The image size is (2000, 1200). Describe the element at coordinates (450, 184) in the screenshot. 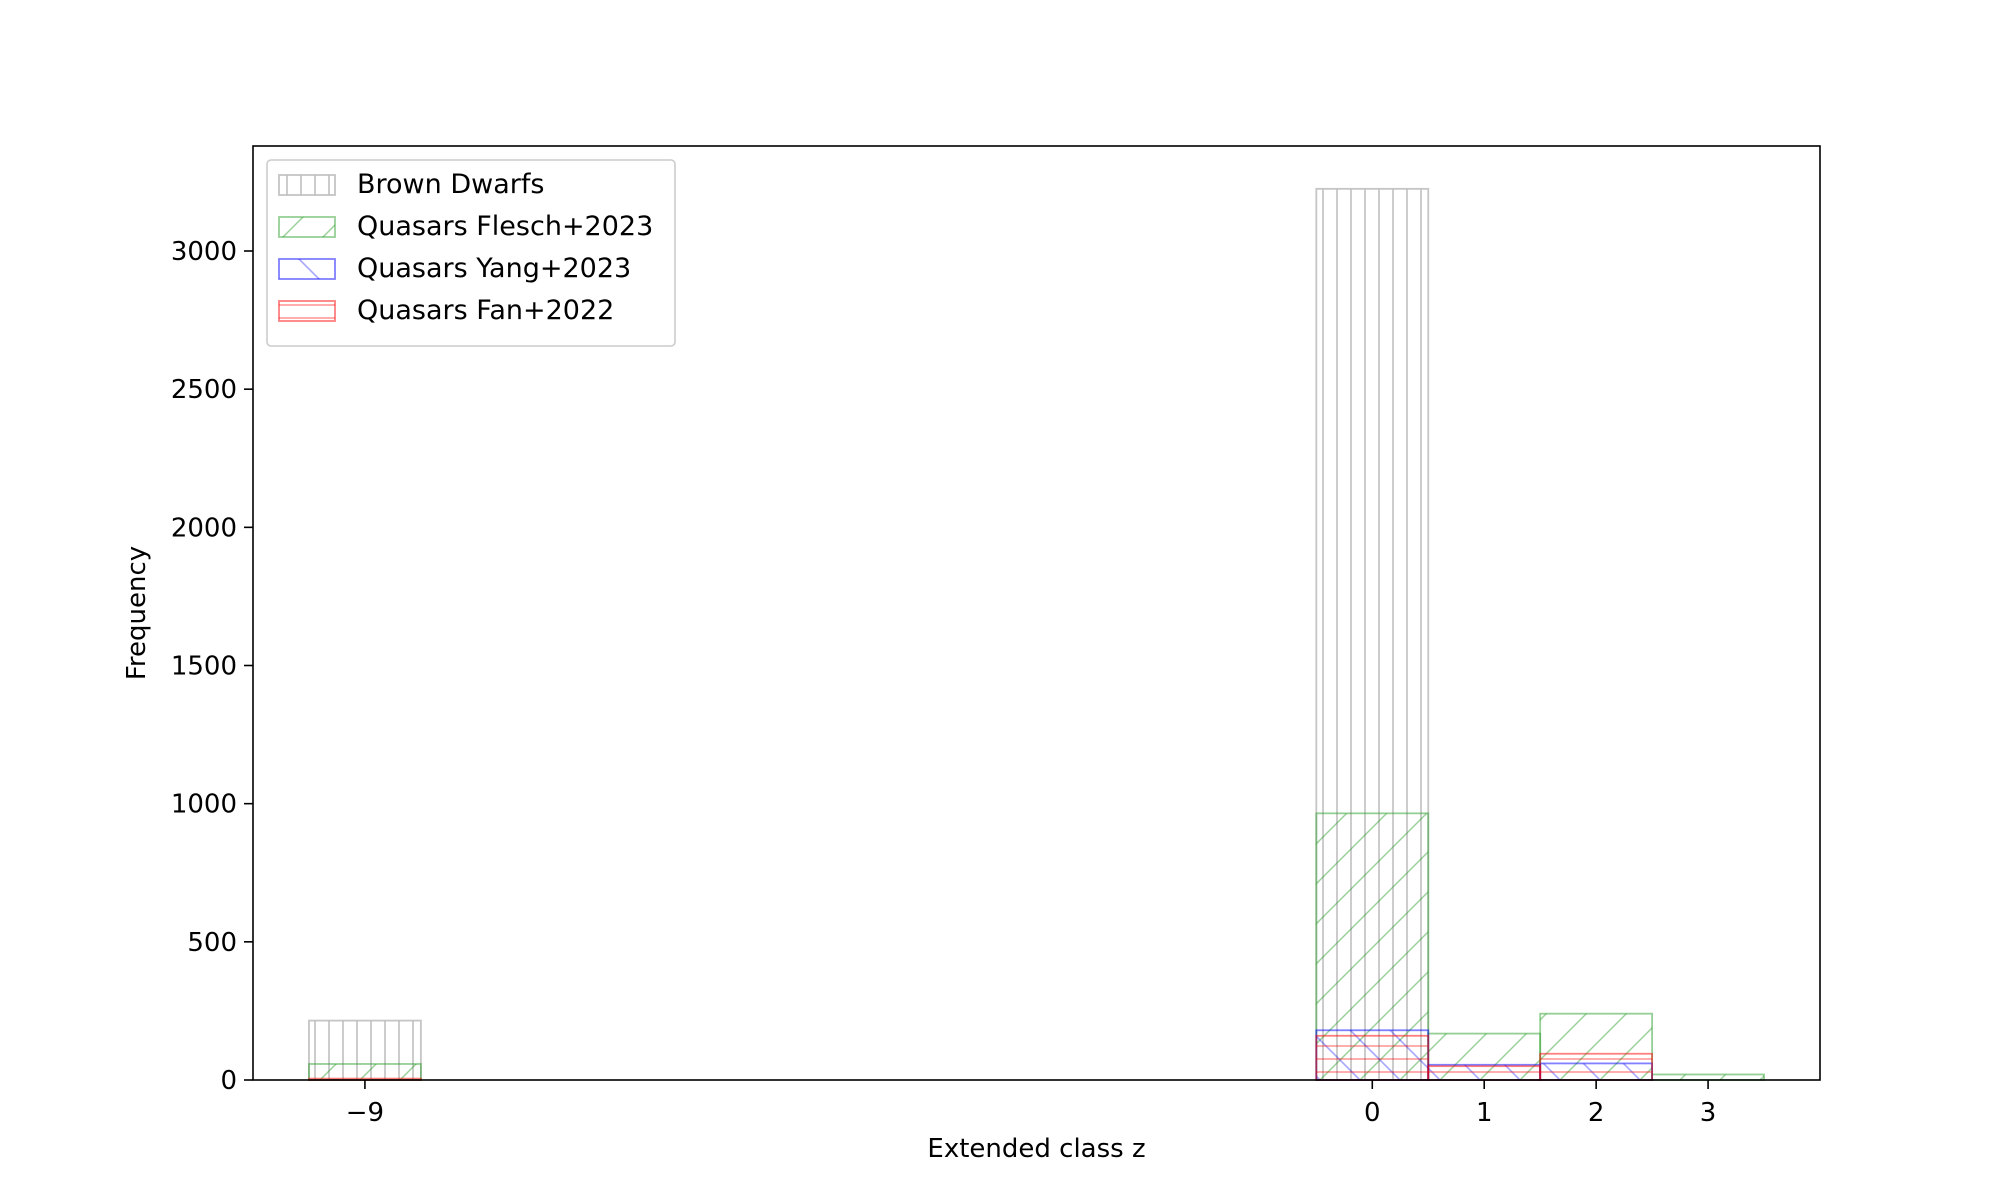

I see `legend-label: Brown Dwarfs` at that location.